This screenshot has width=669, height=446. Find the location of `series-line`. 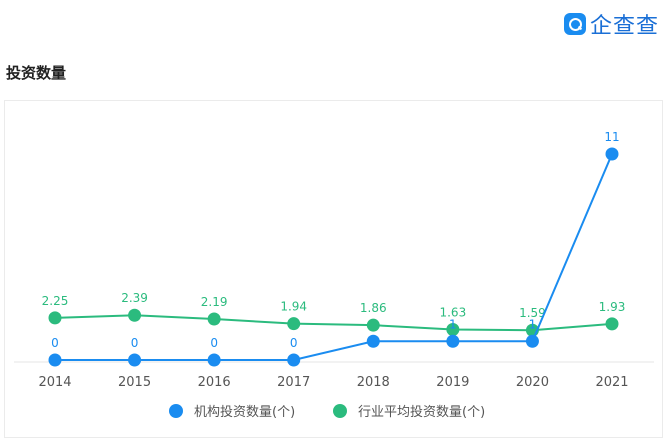

series-line is located at coordinates (333, 323).